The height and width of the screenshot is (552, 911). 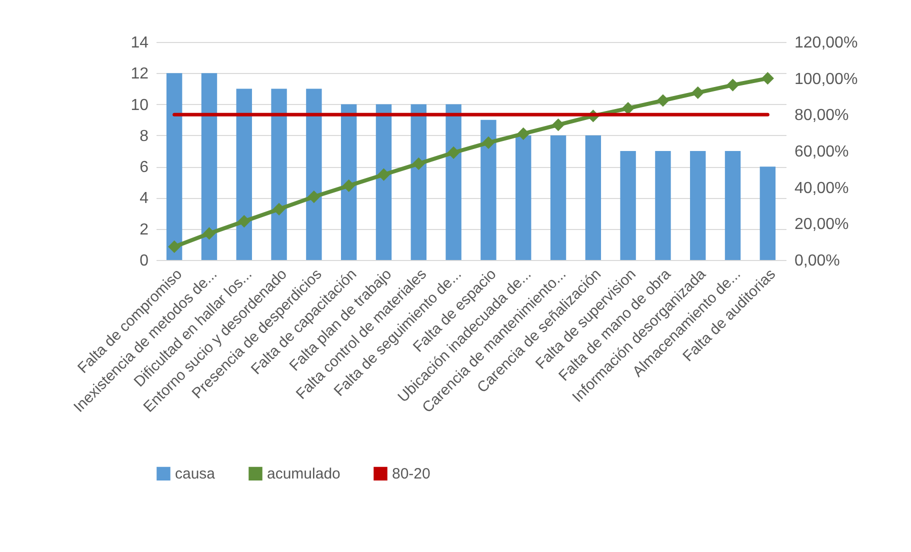 I want to click on y2-tick-label: 100,00%, so click(x=826, y=79).